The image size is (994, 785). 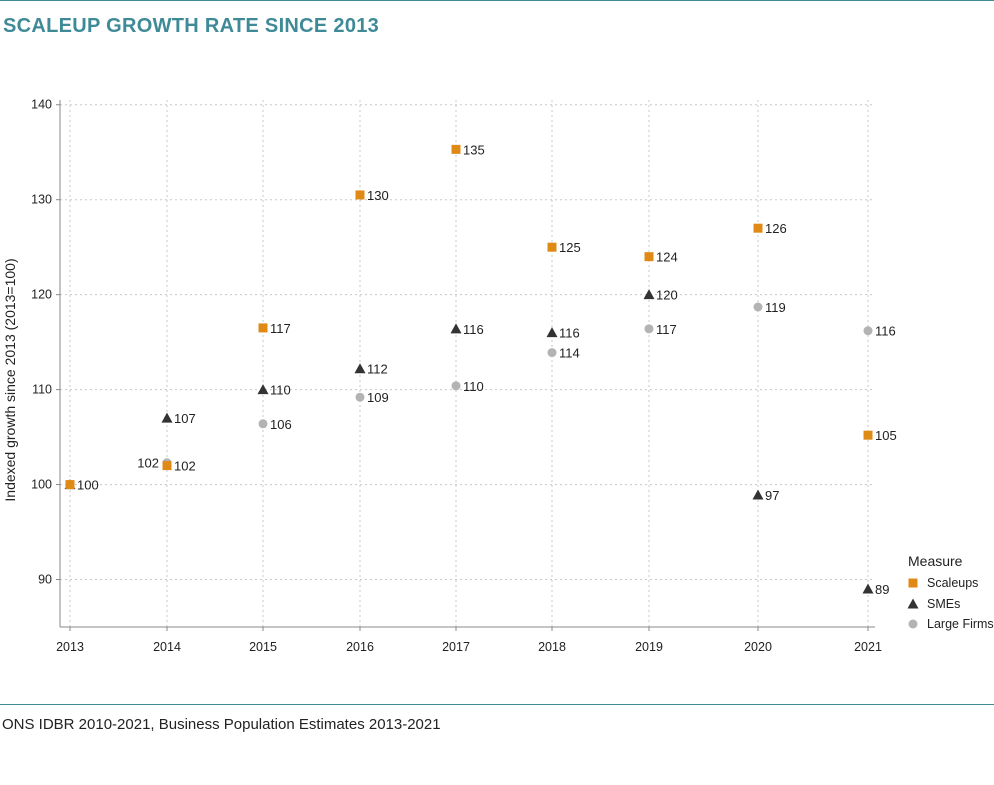 I want to click on x-tick-label: 2015, so click(x=263, y=647).